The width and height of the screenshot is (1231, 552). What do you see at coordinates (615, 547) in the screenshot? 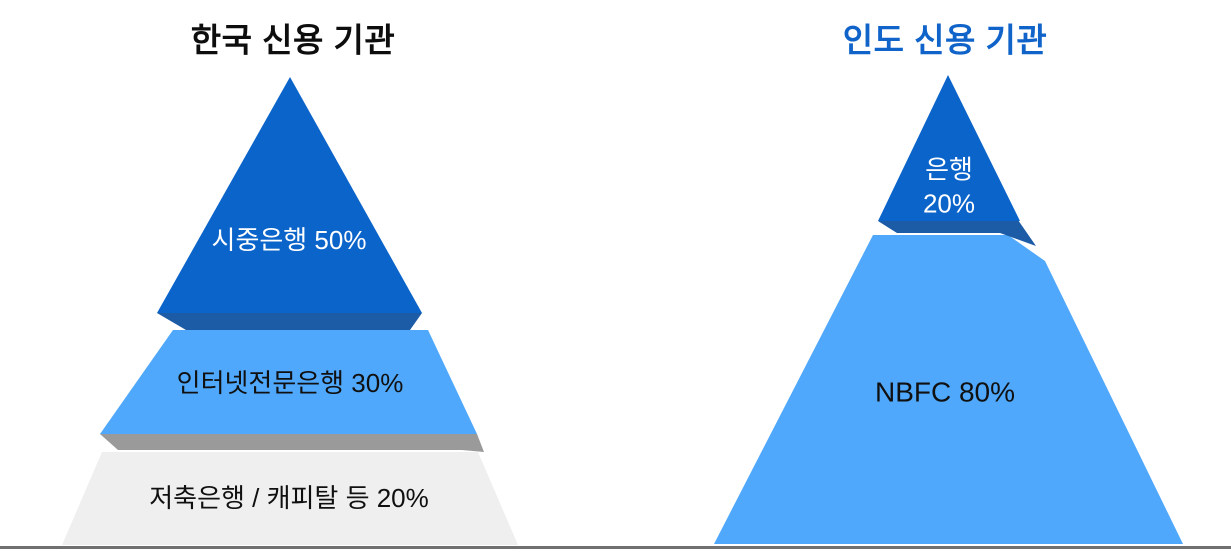
I see `bottom-baseline-rule` at bounding box center [615, 547].